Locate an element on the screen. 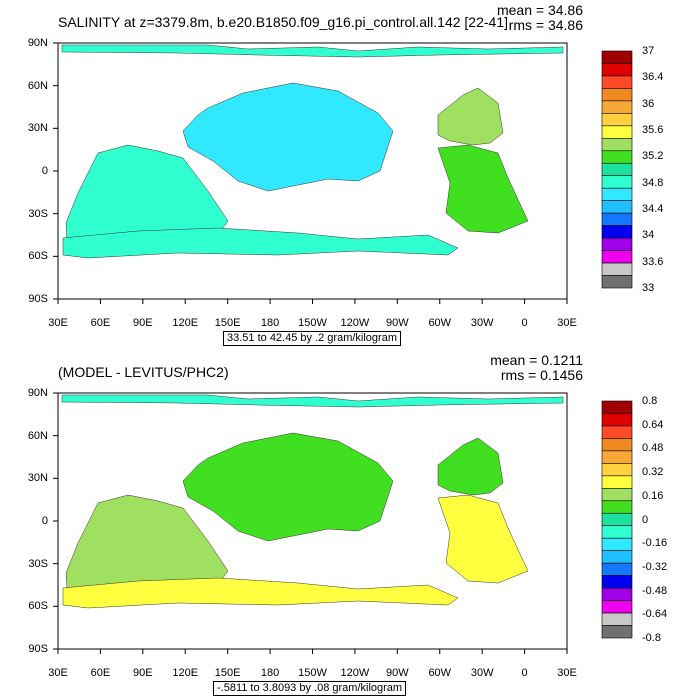 This screenshot has height=700, width=700. x-tick-label: 30W is located at coordinates (482, 323).